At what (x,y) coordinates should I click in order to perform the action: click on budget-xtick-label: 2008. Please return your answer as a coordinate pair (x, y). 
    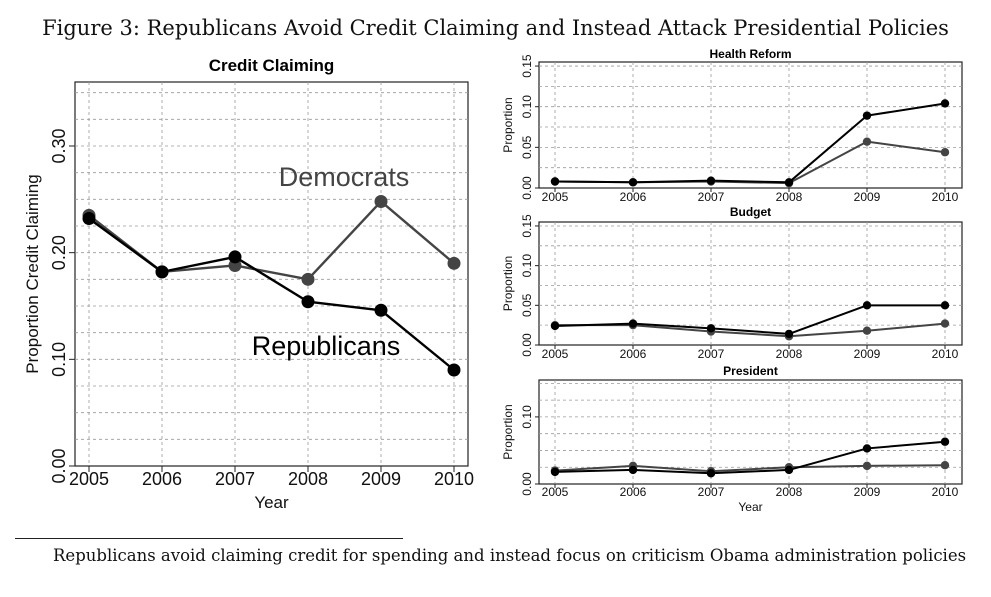
    Looking at the image, I should click on (789, 354).